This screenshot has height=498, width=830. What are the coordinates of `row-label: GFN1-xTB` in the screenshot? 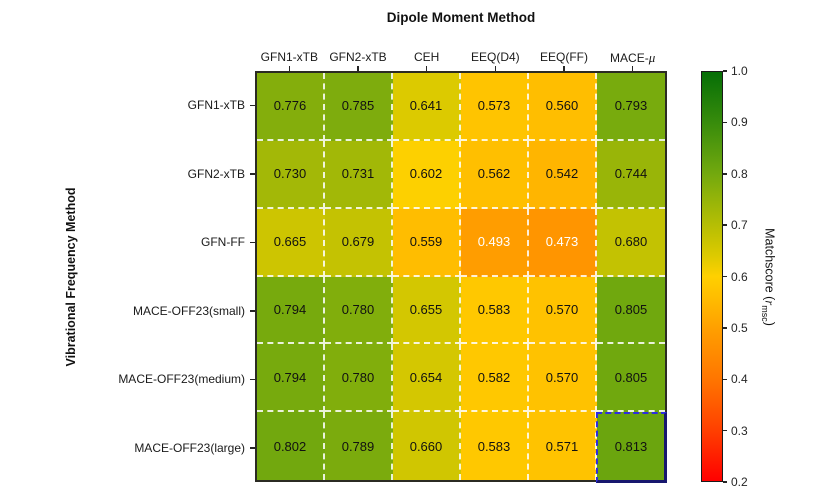 It's located at (216, 105).